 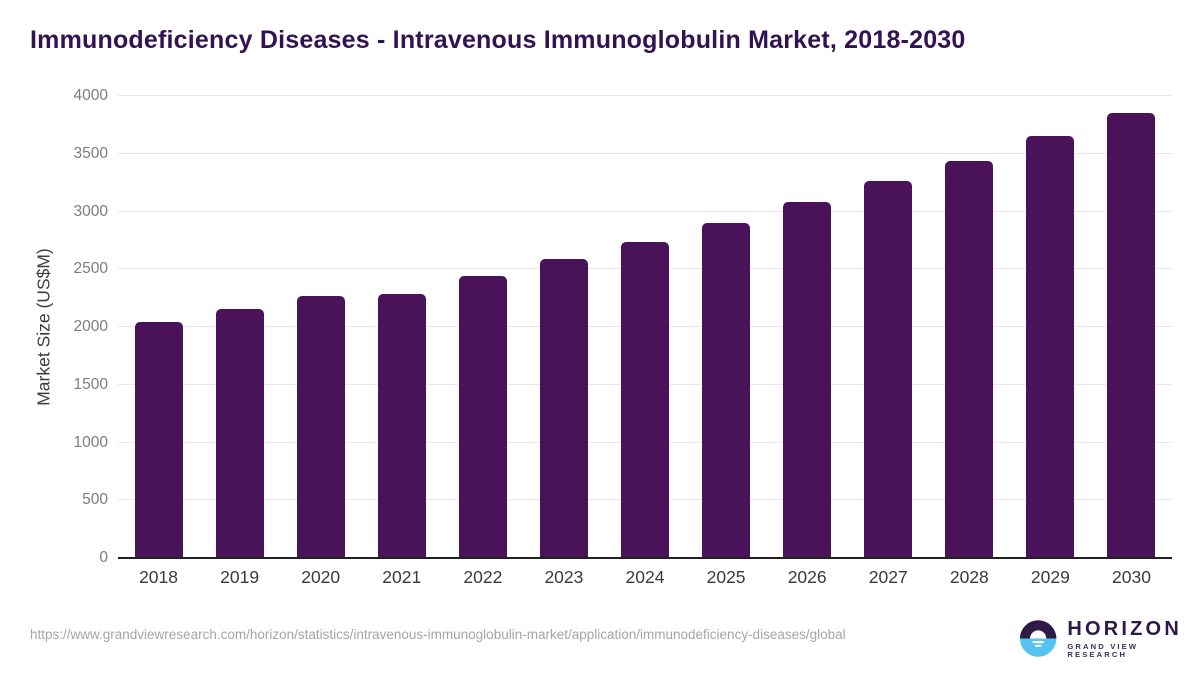 I want to click on horizon-logo-icon, so click(x=1038, y=638).